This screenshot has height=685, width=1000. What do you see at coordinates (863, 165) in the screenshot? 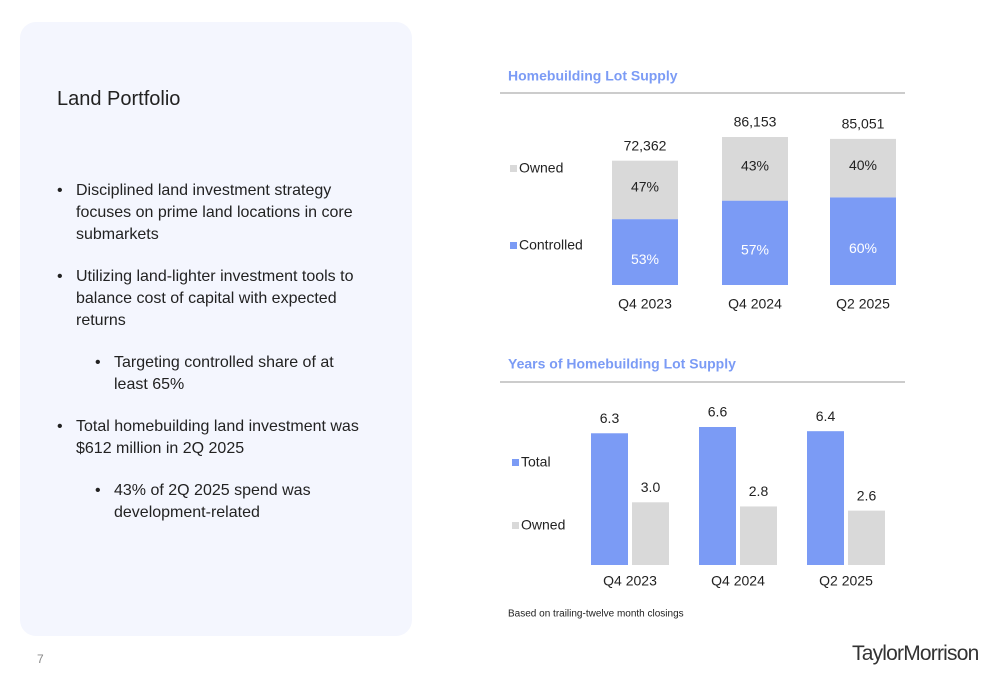
I see `data-label: 40%` at bounding box center [863, 165].